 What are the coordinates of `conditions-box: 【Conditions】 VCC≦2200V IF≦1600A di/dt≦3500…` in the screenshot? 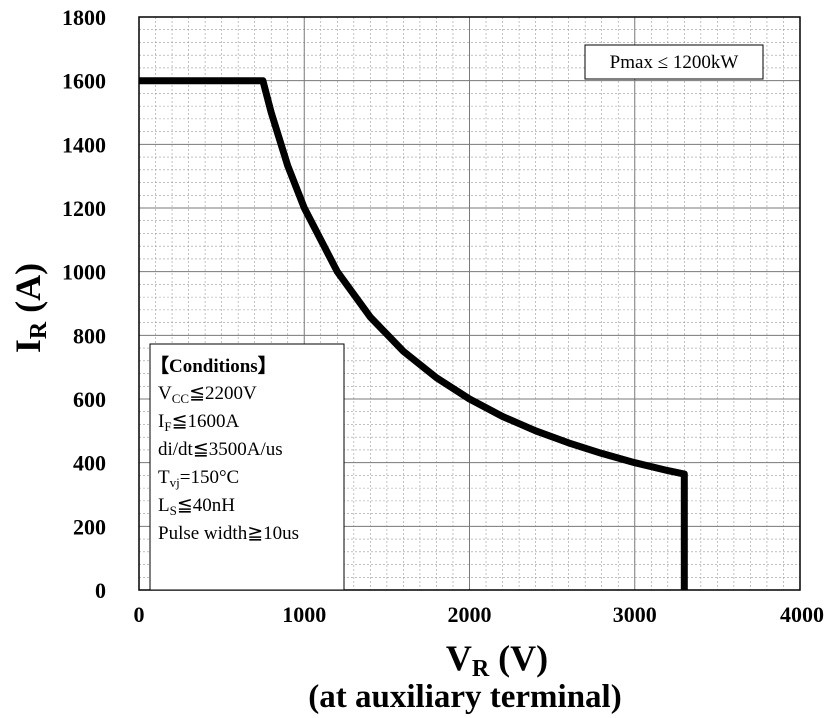 It's located at (247, 467).